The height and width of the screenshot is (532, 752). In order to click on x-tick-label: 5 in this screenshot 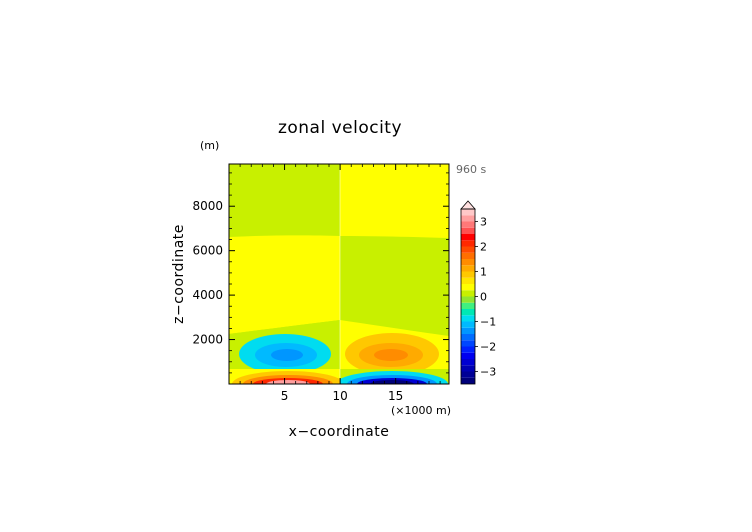, I will do `click(285, 396)`.